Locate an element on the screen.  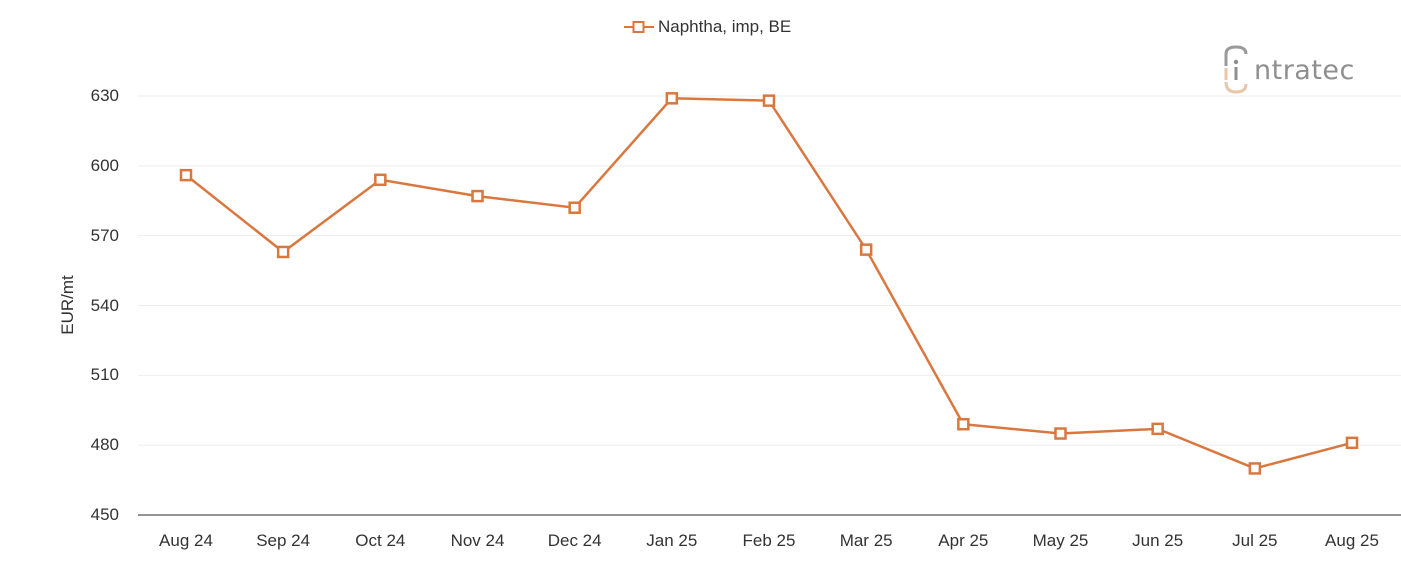
x-tick-label: Apr 25 is located at coordinates (963, 540).